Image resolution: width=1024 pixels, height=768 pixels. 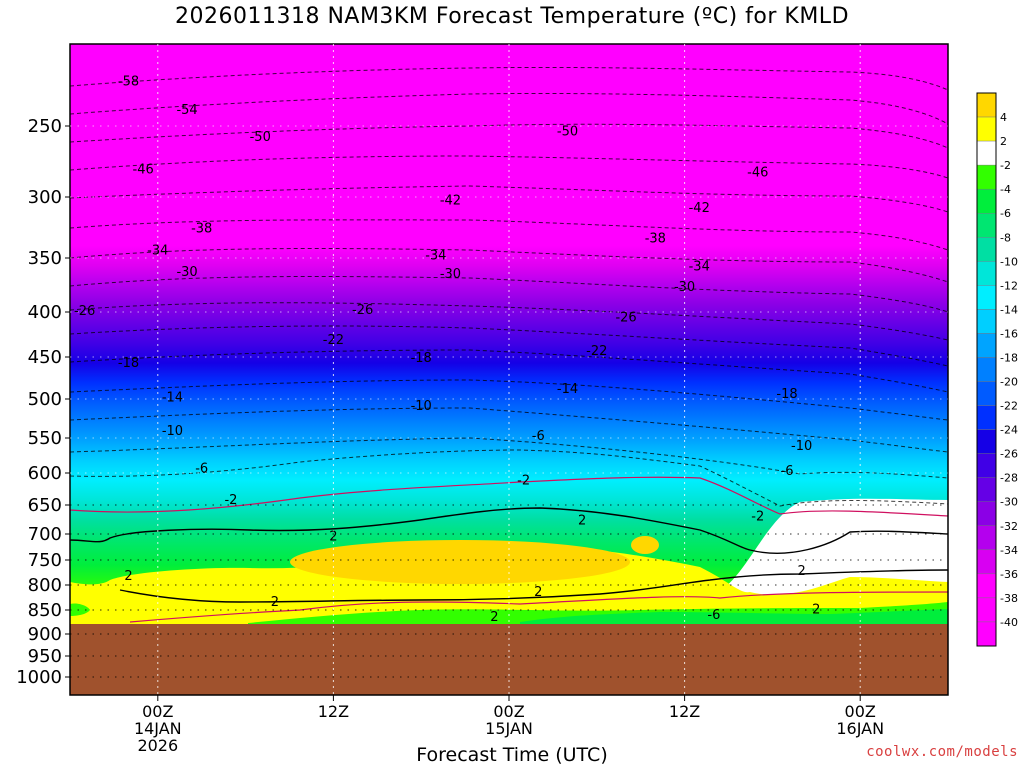 I want to click on left-green-patch, so click(x=80, y=609).